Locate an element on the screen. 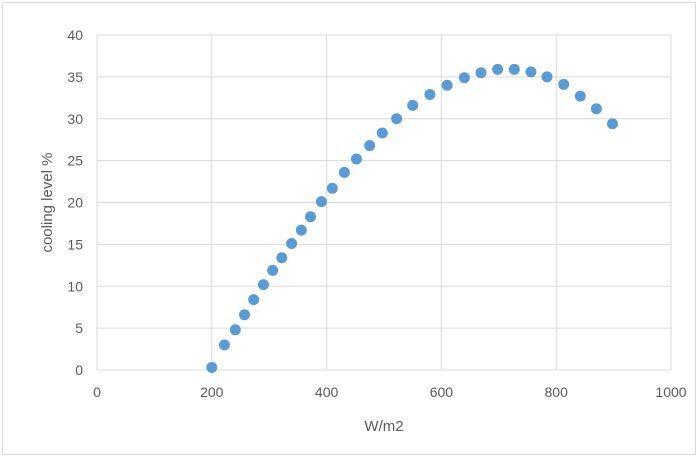  x-tick-label: 800 is located at coordinates (557, 392).